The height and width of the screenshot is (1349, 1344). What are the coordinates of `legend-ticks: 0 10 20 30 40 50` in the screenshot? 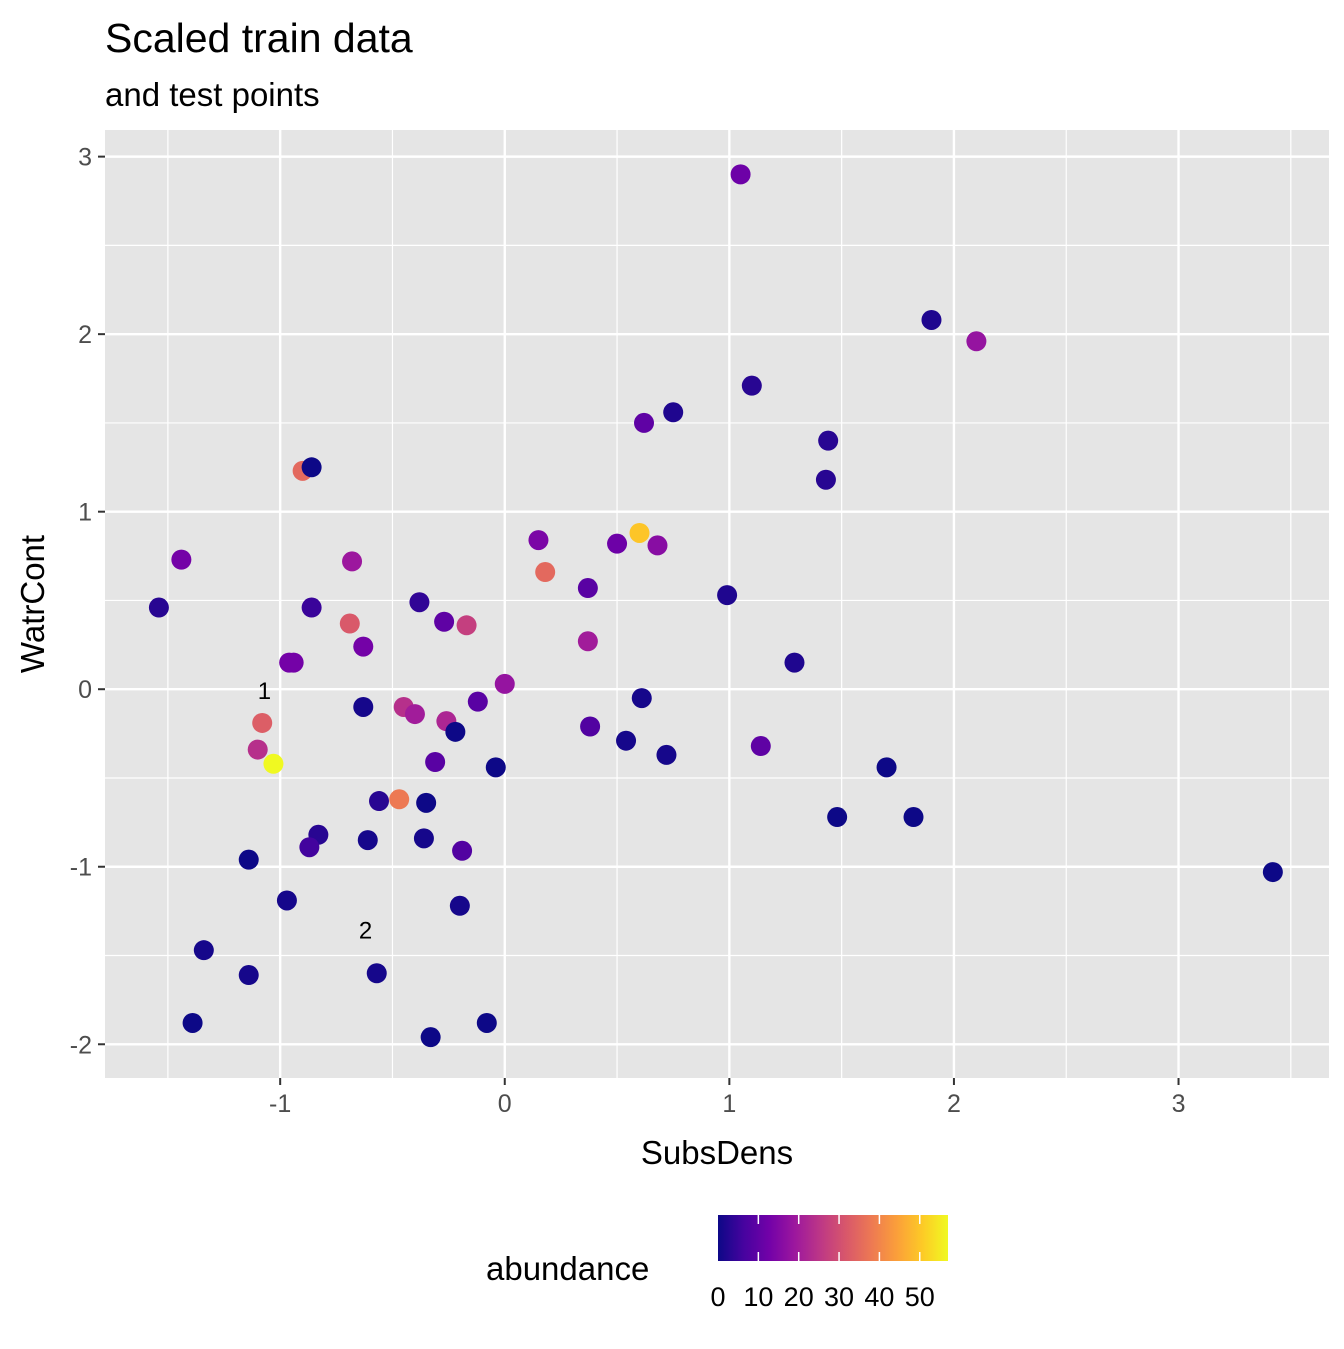 It's located at (822, 1263).